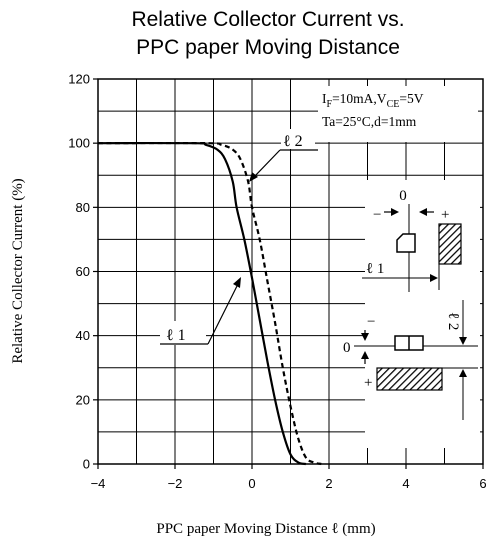 The image size is (491, 547). What do you see at coordinates (18, 270) in the screenshot?
I see `y-axis-label: Relative Collector Current (%)` at bounding box center [18, 270].